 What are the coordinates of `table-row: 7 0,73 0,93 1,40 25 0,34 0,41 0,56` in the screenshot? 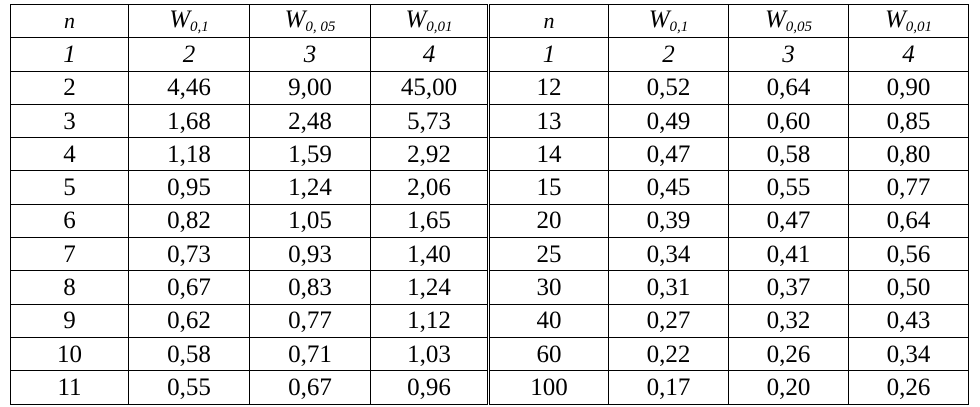 It's located at (489, 254).